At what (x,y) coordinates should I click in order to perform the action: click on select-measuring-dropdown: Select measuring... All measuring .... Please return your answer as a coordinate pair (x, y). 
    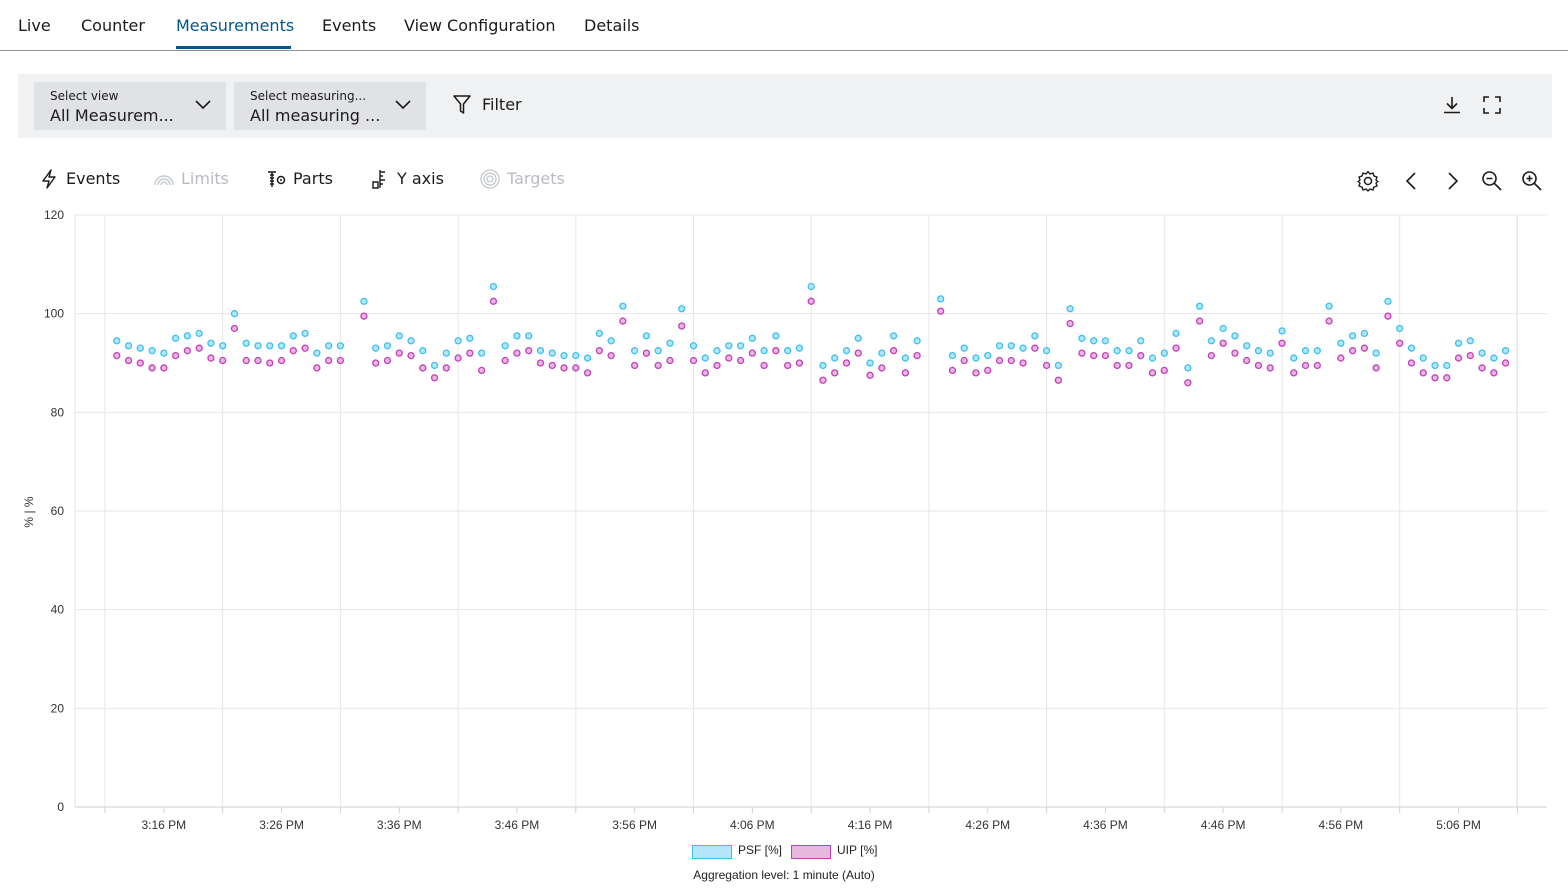
    Looking at the image, I should click on (330, 106).